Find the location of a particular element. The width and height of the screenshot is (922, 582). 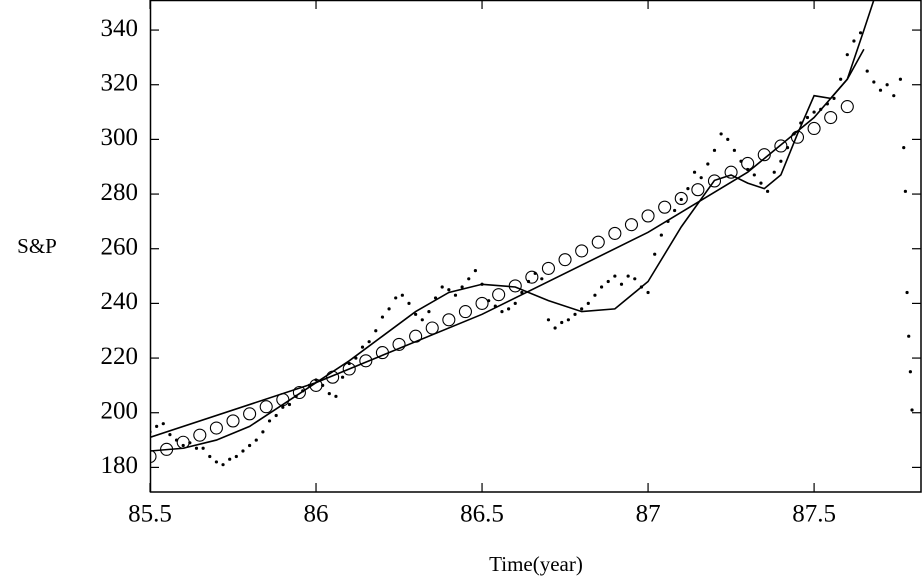

y-tick-label: 340 is located at coordinates (120, 28).